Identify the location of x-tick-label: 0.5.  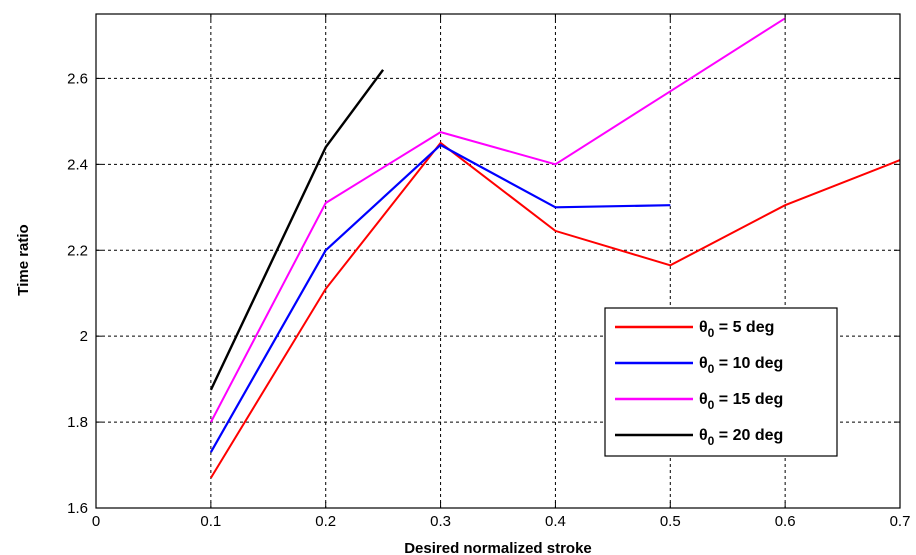
(670, 521).